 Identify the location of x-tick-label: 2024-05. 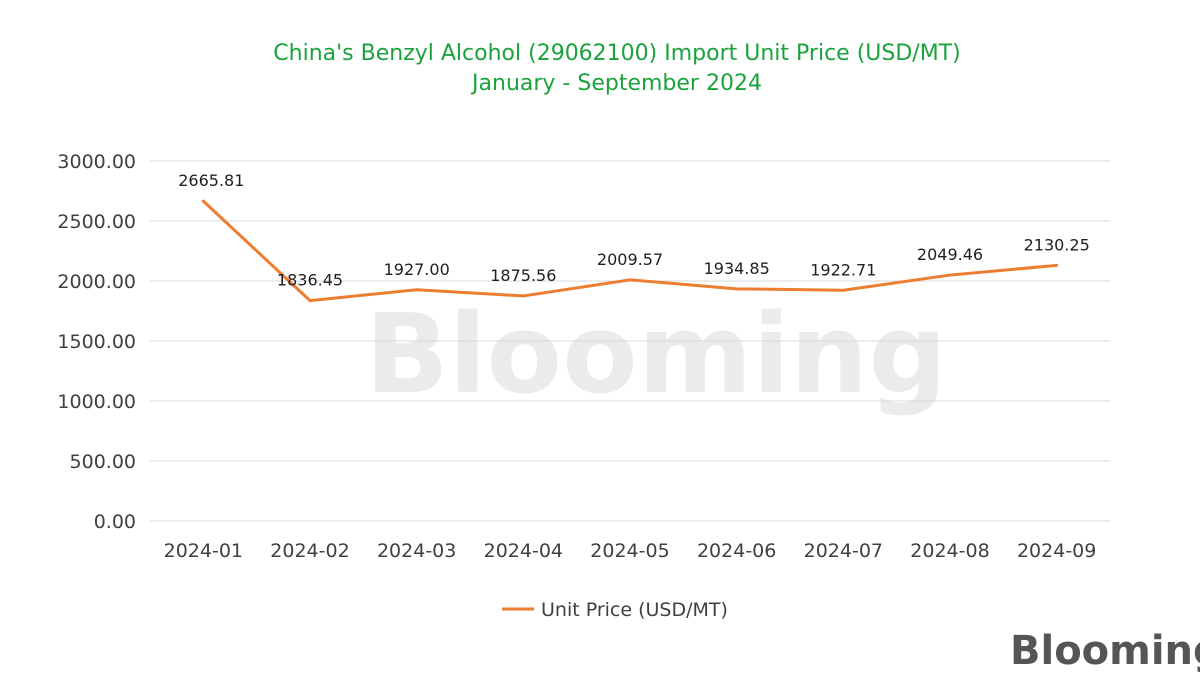
(629, 551).